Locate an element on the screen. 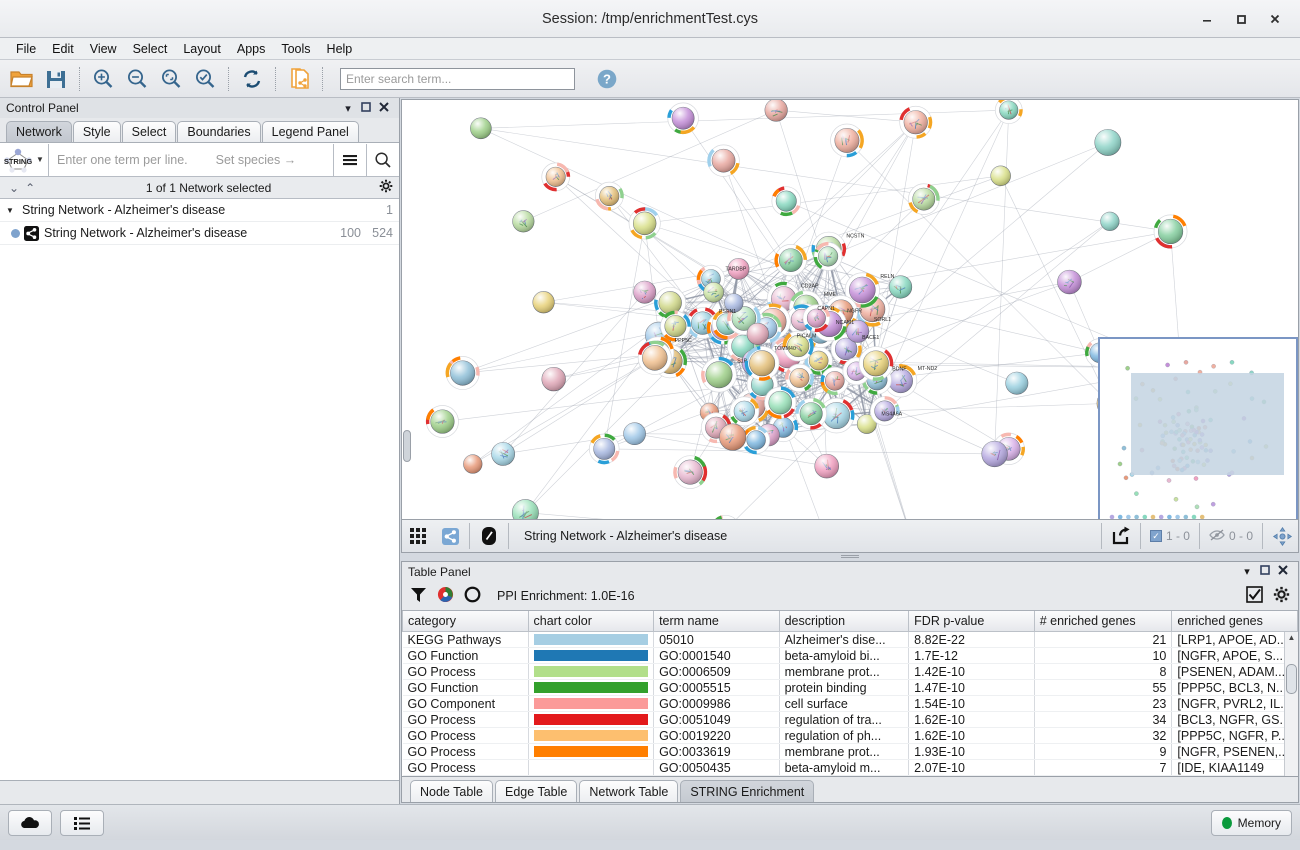 This screenshot has height=850, width=1300. tab-node-table: Node Table is located at coordinates (452, 791).